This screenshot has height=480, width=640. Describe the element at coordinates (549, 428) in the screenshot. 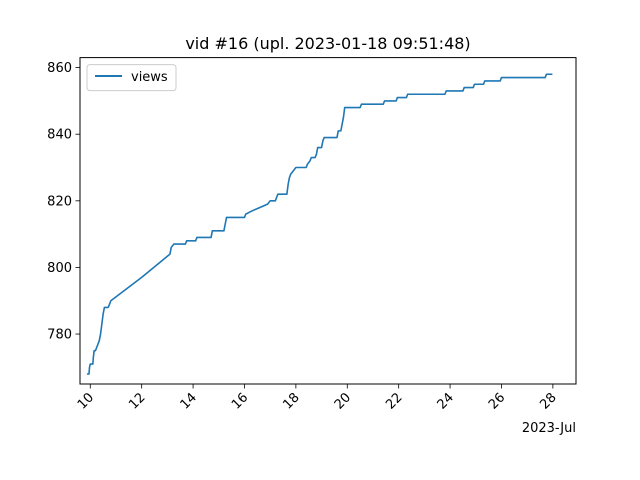

I see `x-axis-offset-label: 2023-Jul` at that location.